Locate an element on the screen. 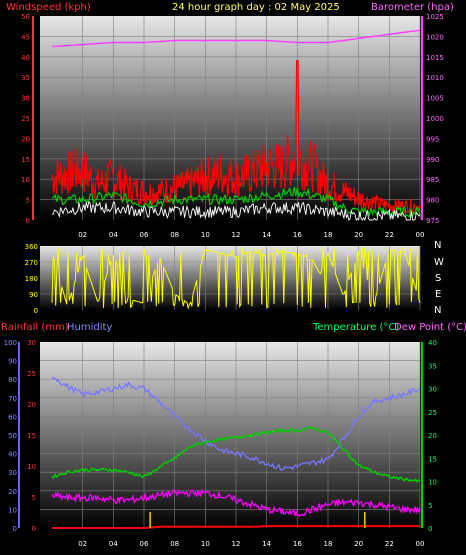 The width and height of the screenshot is (466, 555). temp-xtick-label: 16 is located at coordinates (297, 544).